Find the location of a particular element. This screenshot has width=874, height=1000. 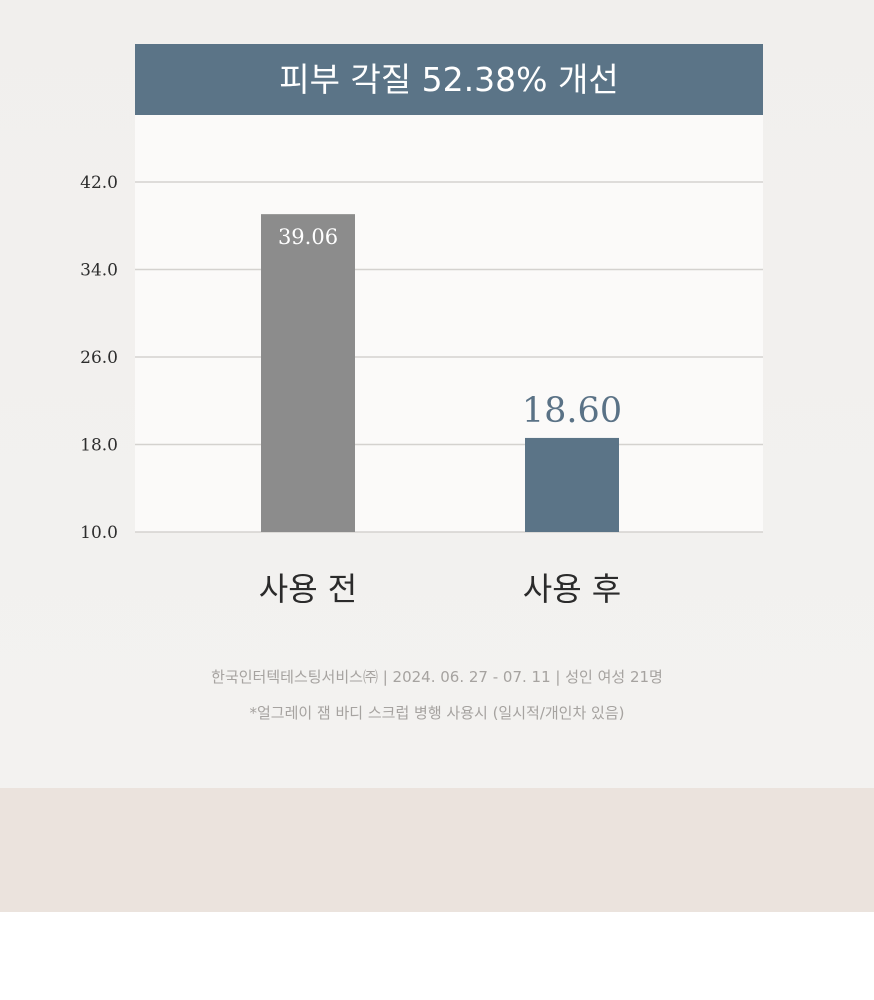

y-tick-label: 42.0 is located at coordinates (99, 183).